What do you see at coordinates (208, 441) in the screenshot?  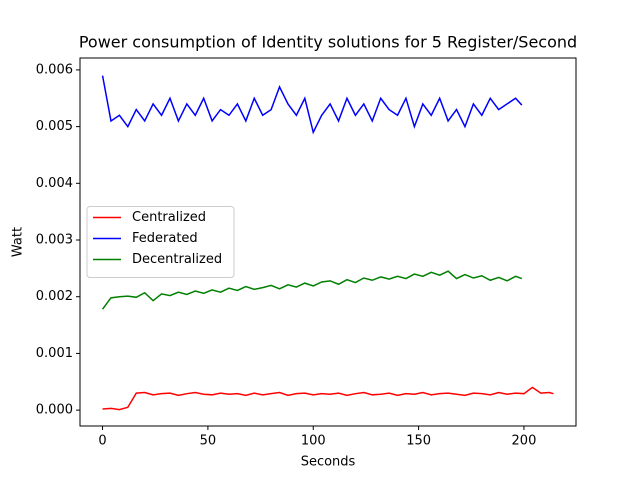 I see `x-tick-label: 50` at bounding box center [208, 441].